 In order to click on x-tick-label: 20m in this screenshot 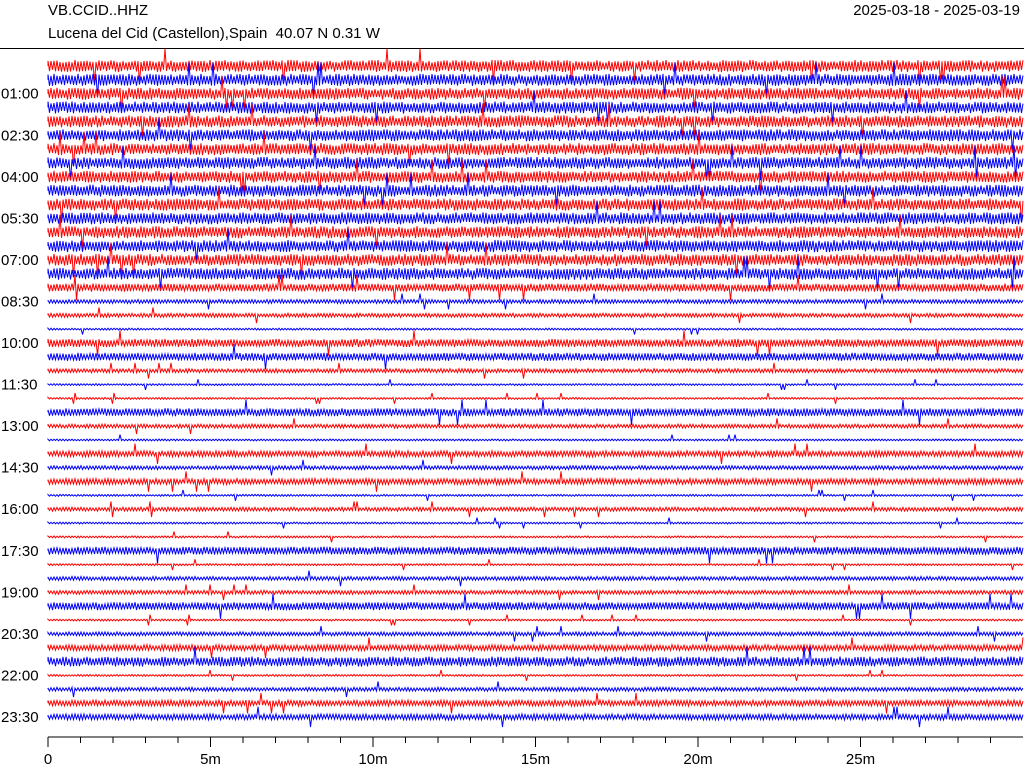, I will do `click(697, 759)`.